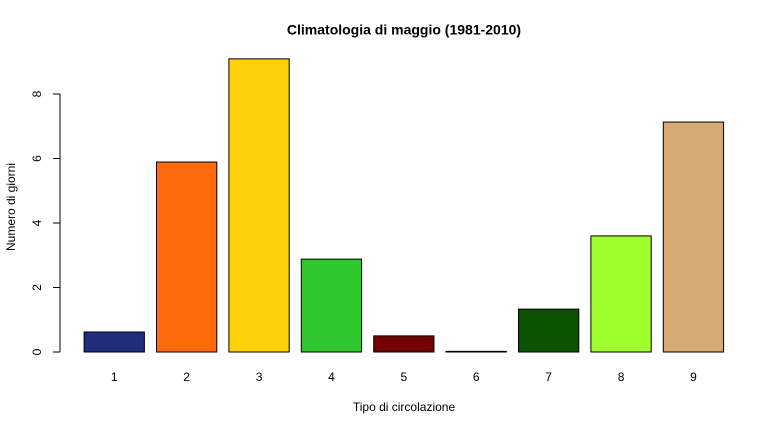 This screenshot has width=780, height=429. I want to click on y-tick-label: 4, so click(37, 222).